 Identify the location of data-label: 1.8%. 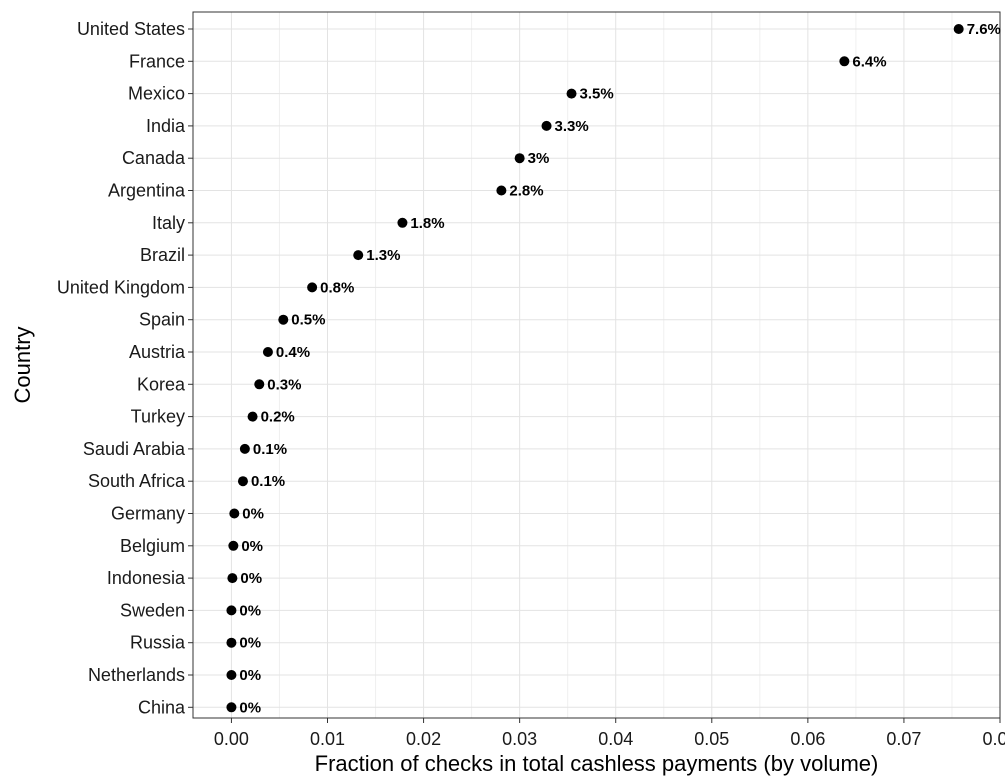
(427, 223).